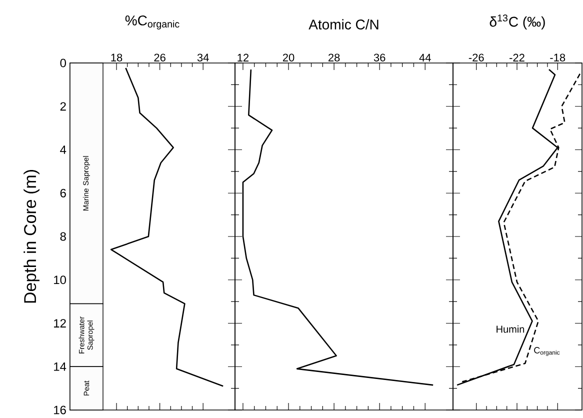  I want to click on x-tick-label: 36, so click(380, 58).